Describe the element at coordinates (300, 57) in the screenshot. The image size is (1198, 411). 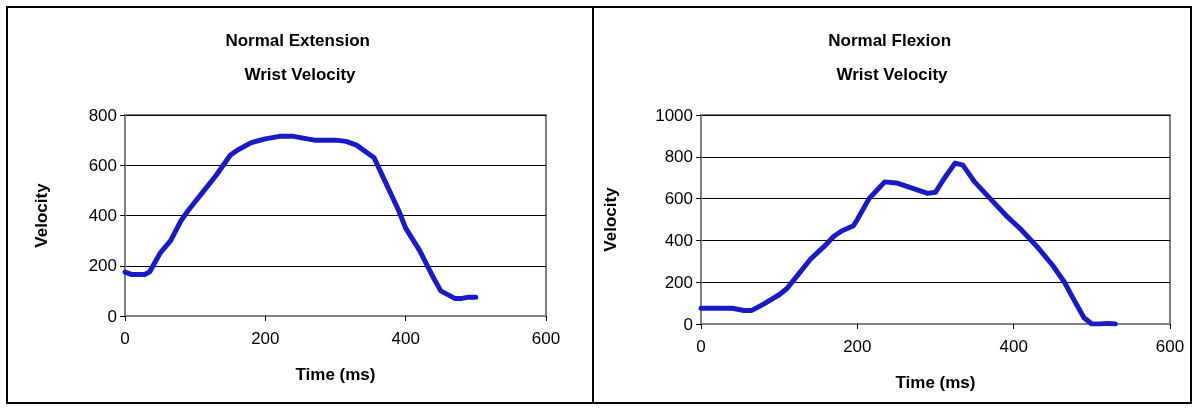
I see `chart-title: Normal Extension Wrist Velocity` at that location.